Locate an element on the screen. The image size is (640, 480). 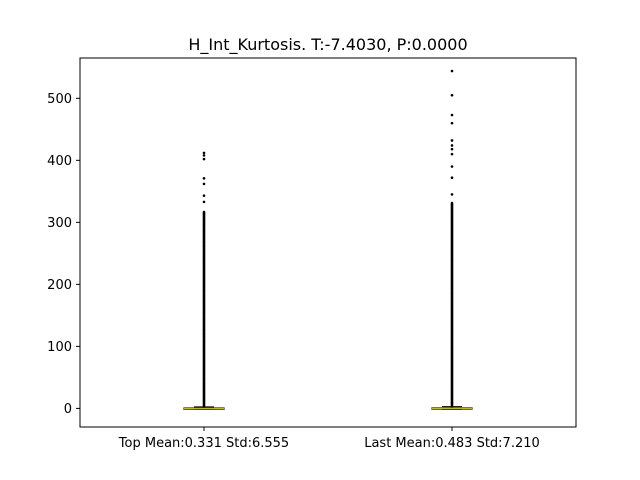
y-tick-label: 100 is located at coordinates (59, 347).